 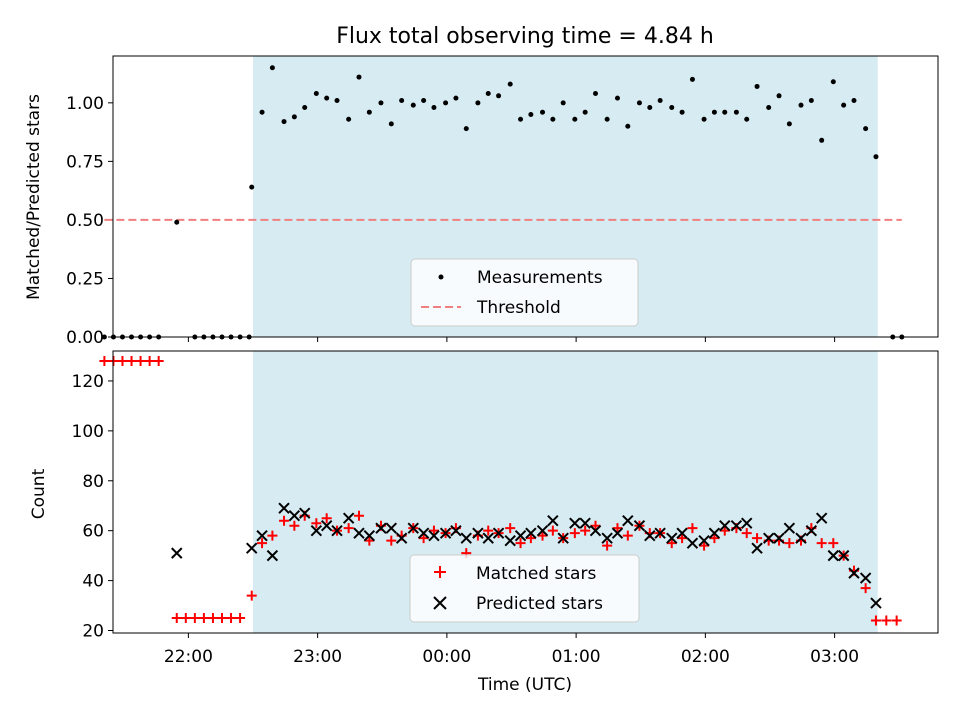 What do you see at coordinates (34, 197) in the screenshot?
I see `top-ylabel: Matched/Predicted stars` at bounding box center [34, 197].